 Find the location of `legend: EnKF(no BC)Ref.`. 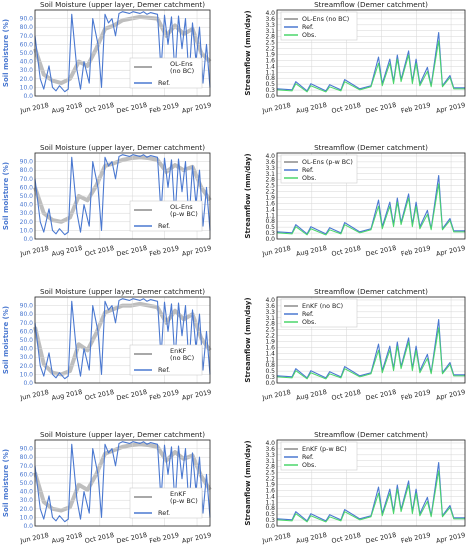

legend: EnKF(no BC)Ref. is located at coordinates (166, 360).